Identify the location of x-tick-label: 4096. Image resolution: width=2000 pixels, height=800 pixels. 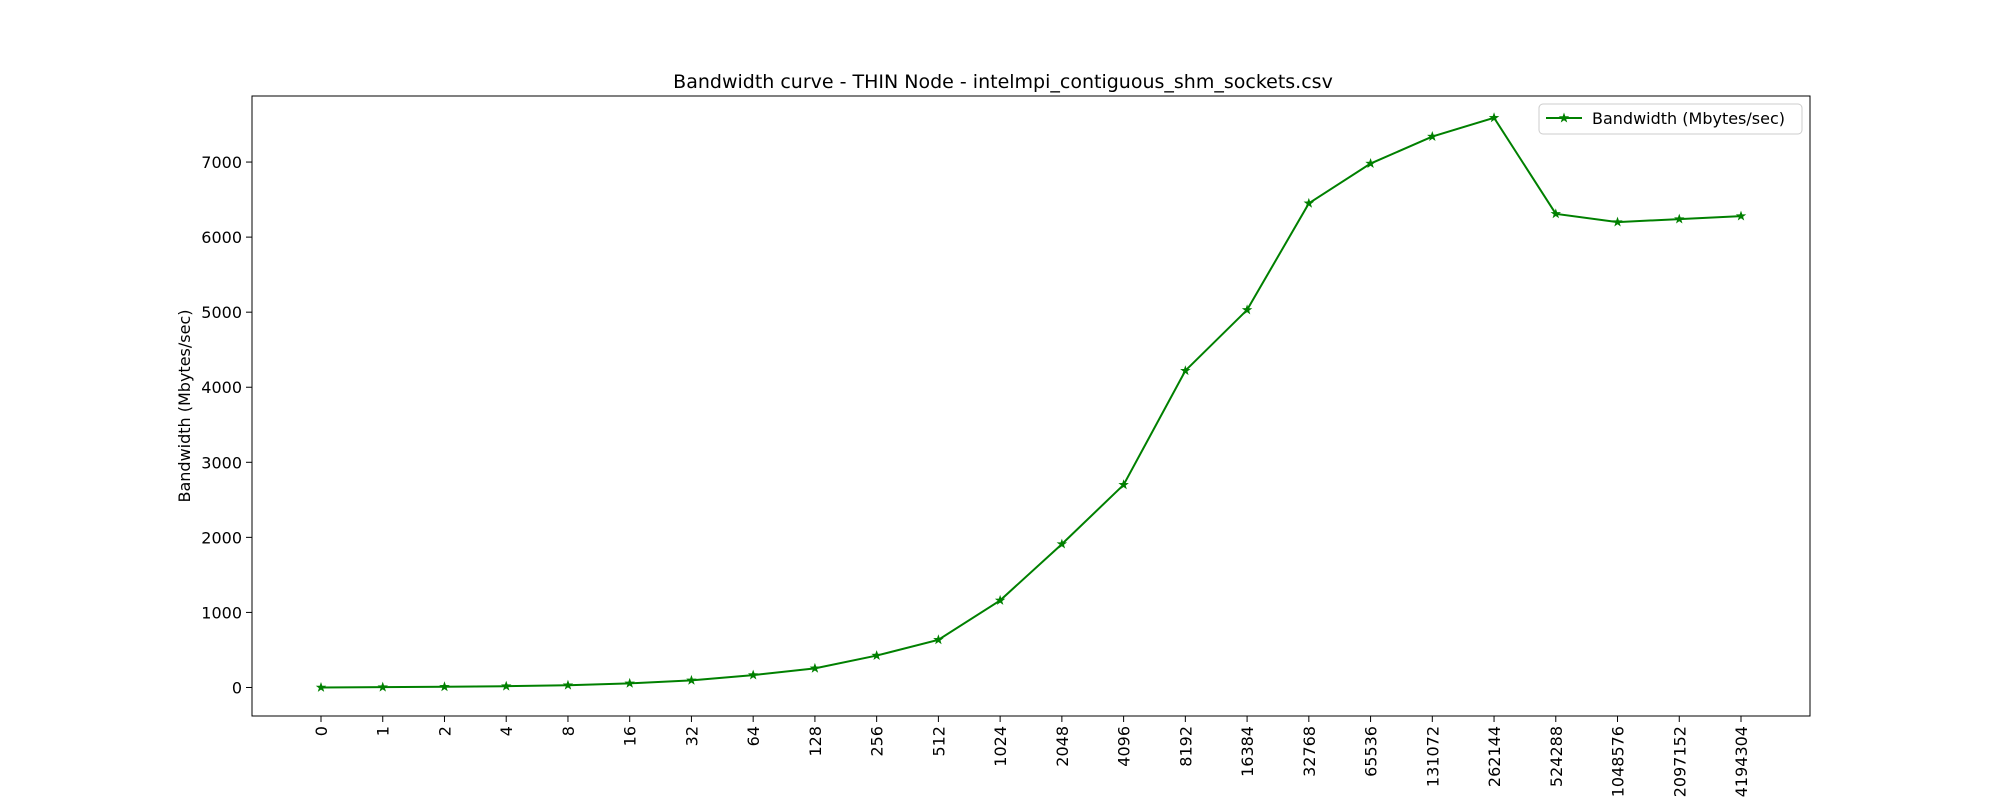
(1124, 746).